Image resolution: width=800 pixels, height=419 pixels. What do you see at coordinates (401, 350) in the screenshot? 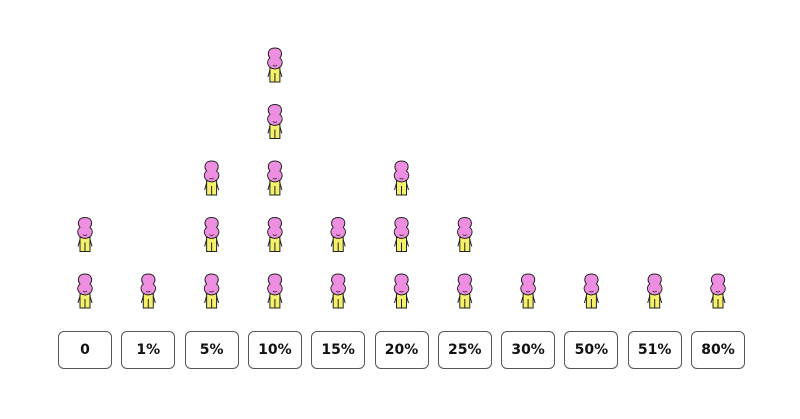
I see `category-label: 20%` at bounding box center [401, 350].